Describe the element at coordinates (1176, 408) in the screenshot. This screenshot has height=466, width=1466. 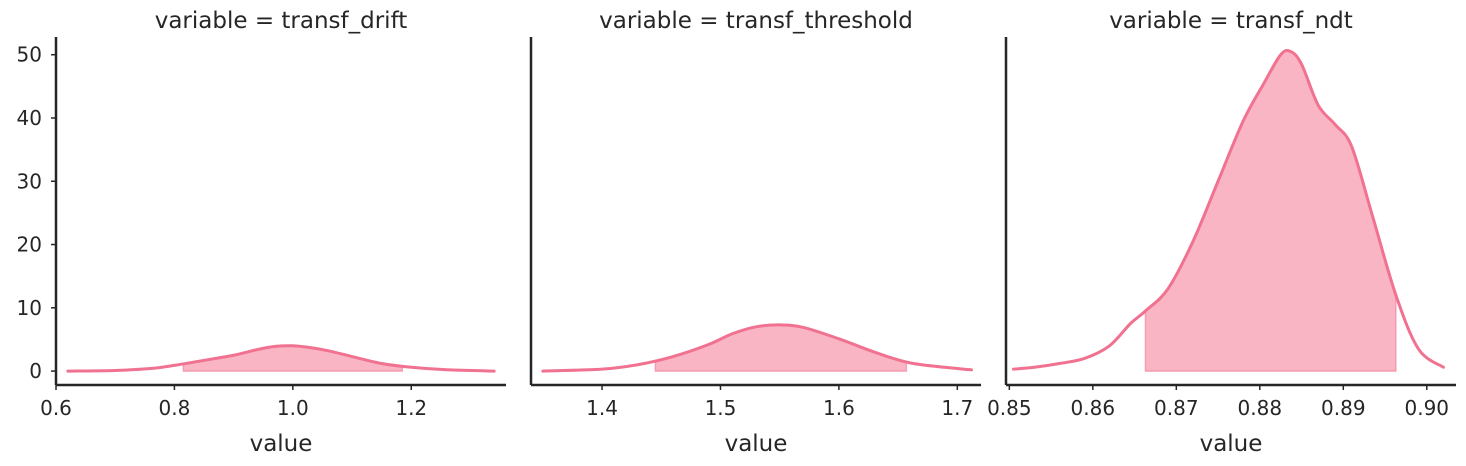
I see `x-tick-label: 0.87` at that location.